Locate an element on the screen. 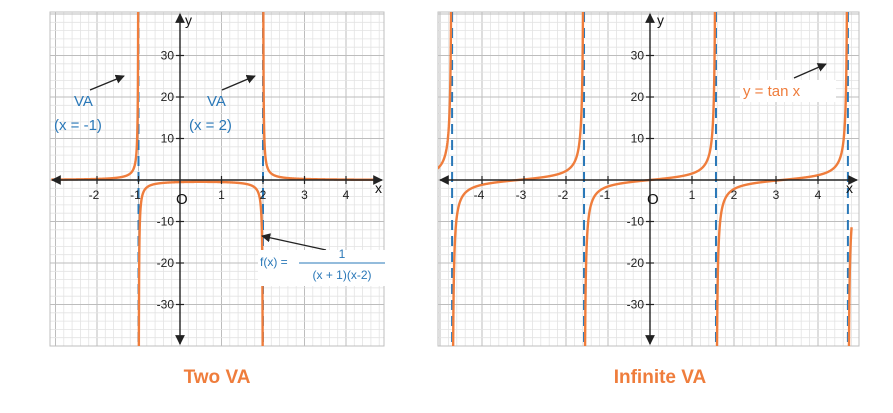  function-label: y = tan x is located at coordinates (772, 91).